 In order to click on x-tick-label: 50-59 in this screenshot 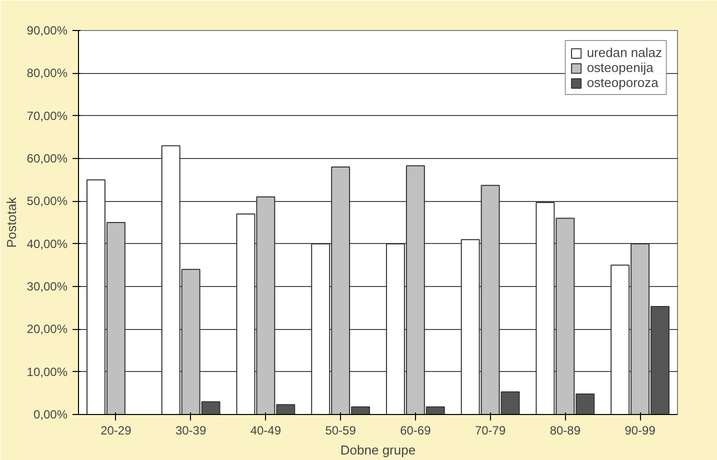, I will do `click(340, 431)`.